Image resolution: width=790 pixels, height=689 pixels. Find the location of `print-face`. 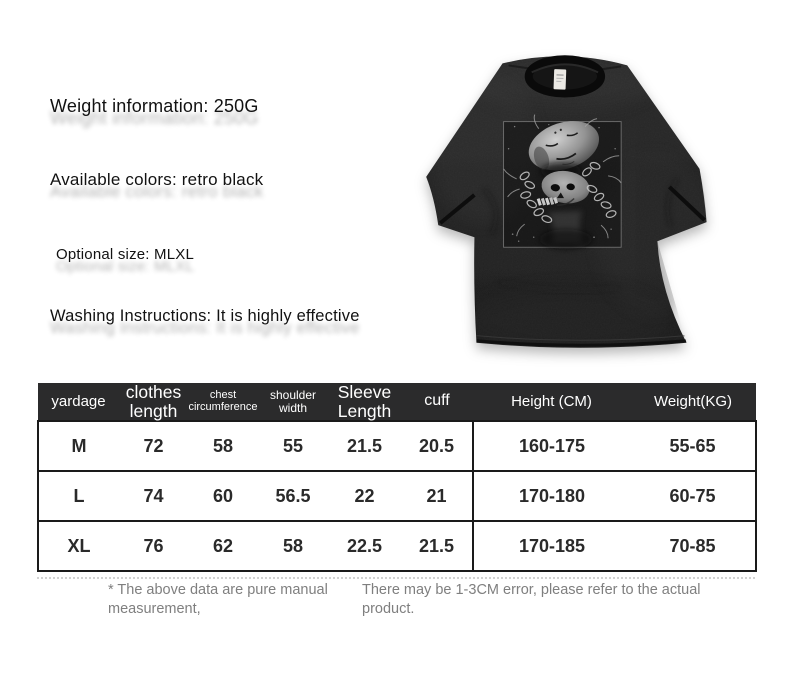

print-face is located at coordinates (564, 146).